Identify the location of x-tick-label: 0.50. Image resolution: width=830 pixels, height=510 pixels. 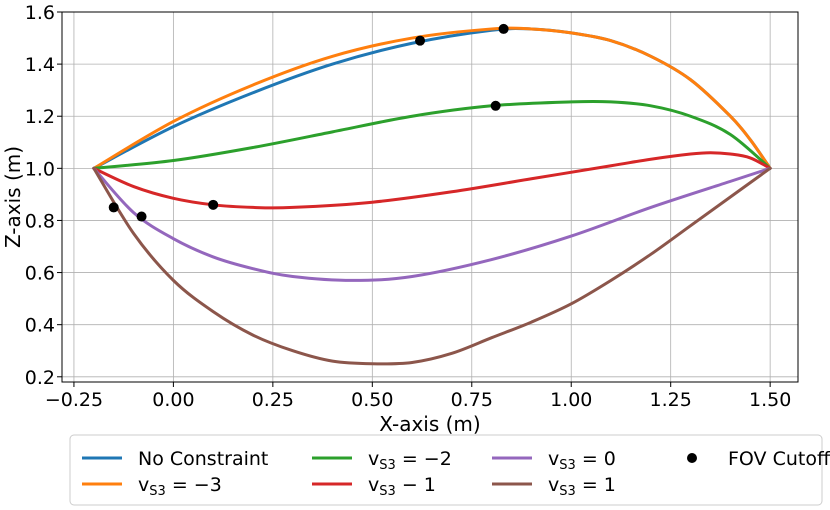
(372, 400).